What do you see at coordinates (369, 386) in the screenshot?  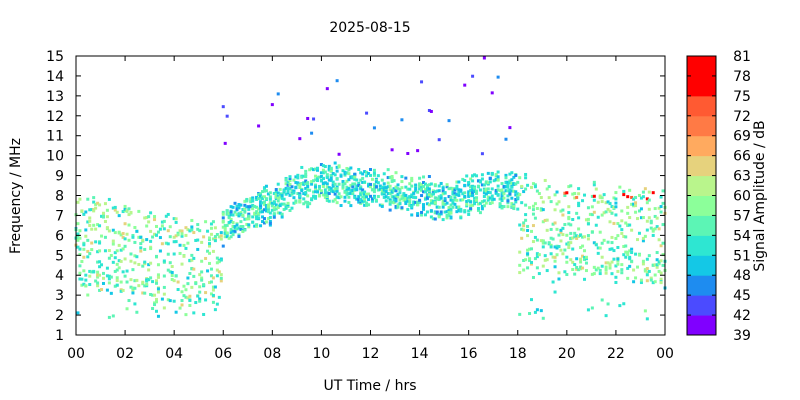 I see `x-axis-label: UT Time / hrs` at bounding box center [369, 386].